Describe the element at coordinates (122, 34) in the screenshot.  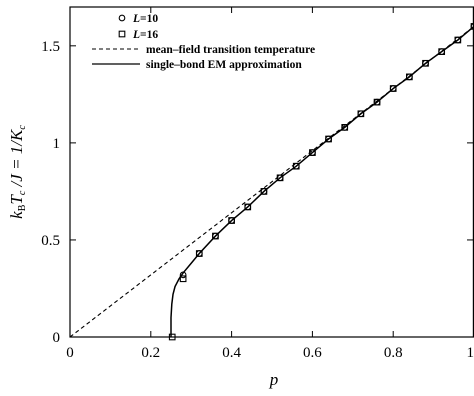
I see `legend-marker-square` at that location.